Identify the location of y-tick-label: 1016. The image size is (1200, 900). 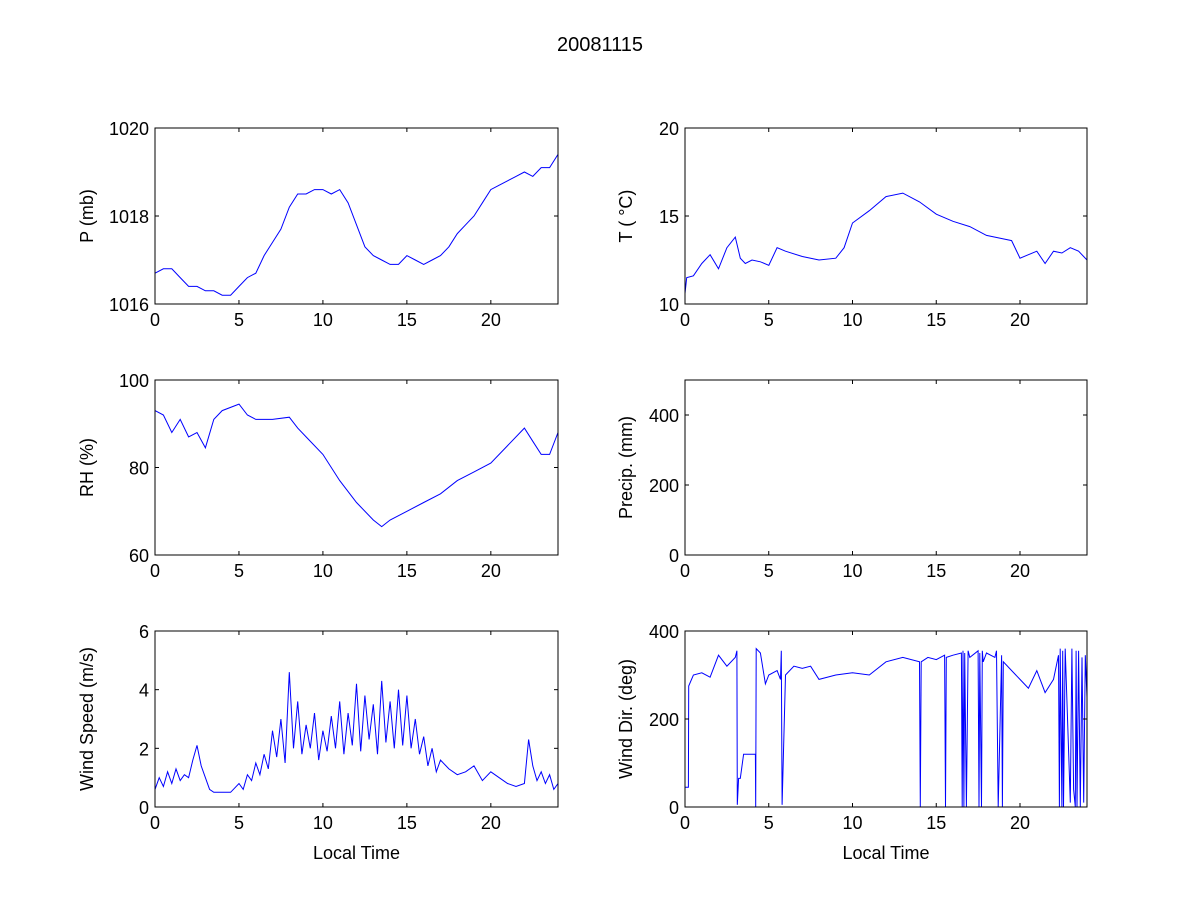
(129, 305).